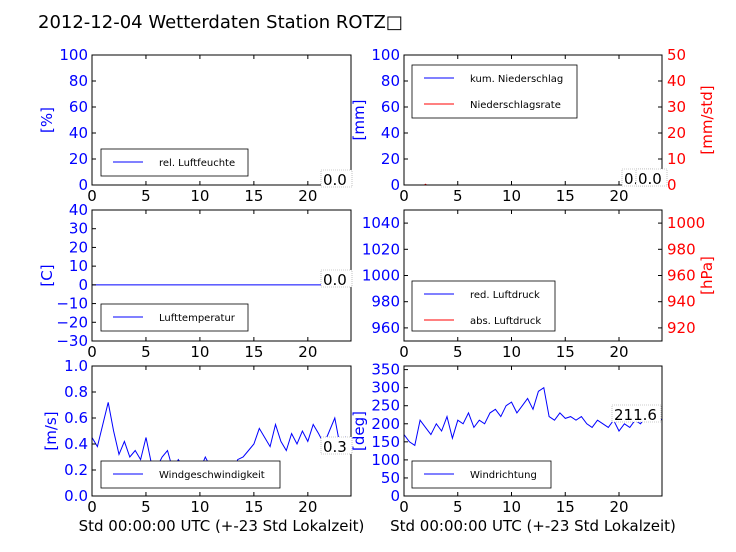  I want to click on y-tick-label: −30, so click(72, 341).